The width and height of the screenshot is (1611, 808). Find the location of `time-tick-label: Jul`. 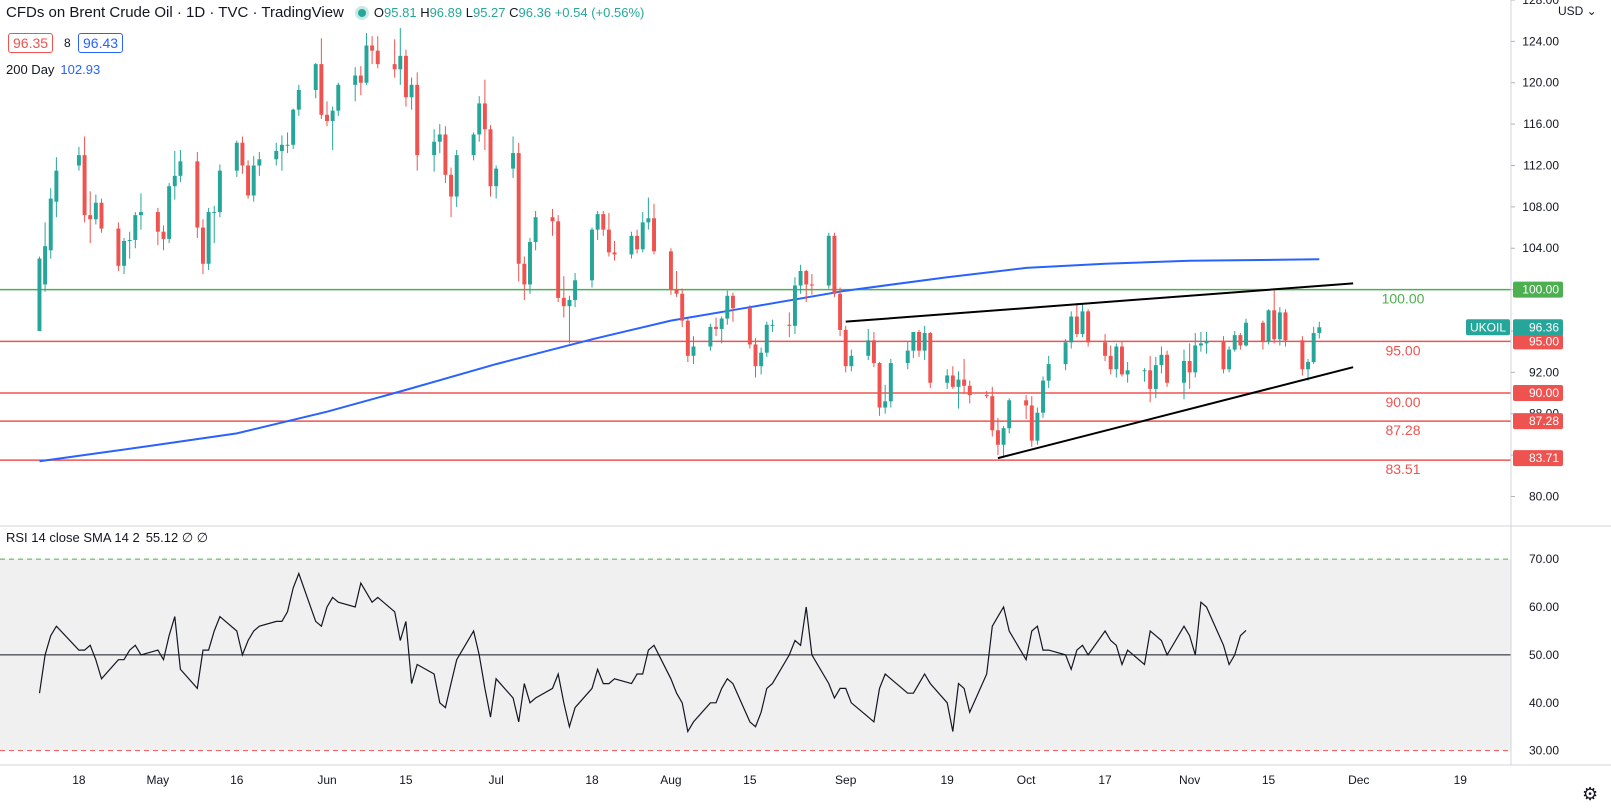

time-tick-label: Jul is located at coordinates (495, 780).